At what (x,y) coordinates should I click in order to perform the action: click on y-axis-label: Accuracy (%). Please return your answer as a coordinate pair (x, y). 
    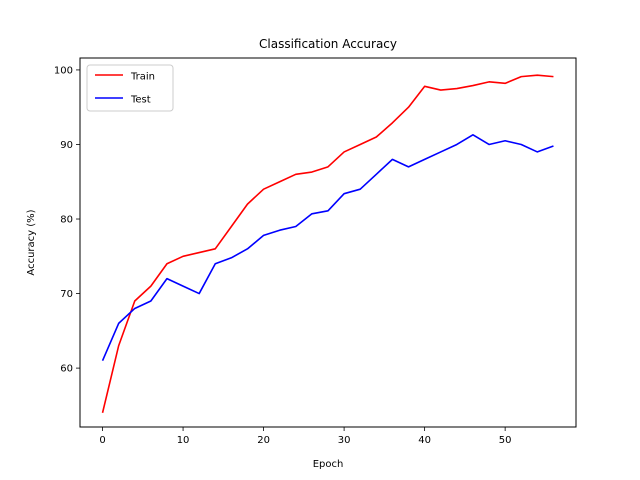
    Looking at the image, I should click on (31, 242).